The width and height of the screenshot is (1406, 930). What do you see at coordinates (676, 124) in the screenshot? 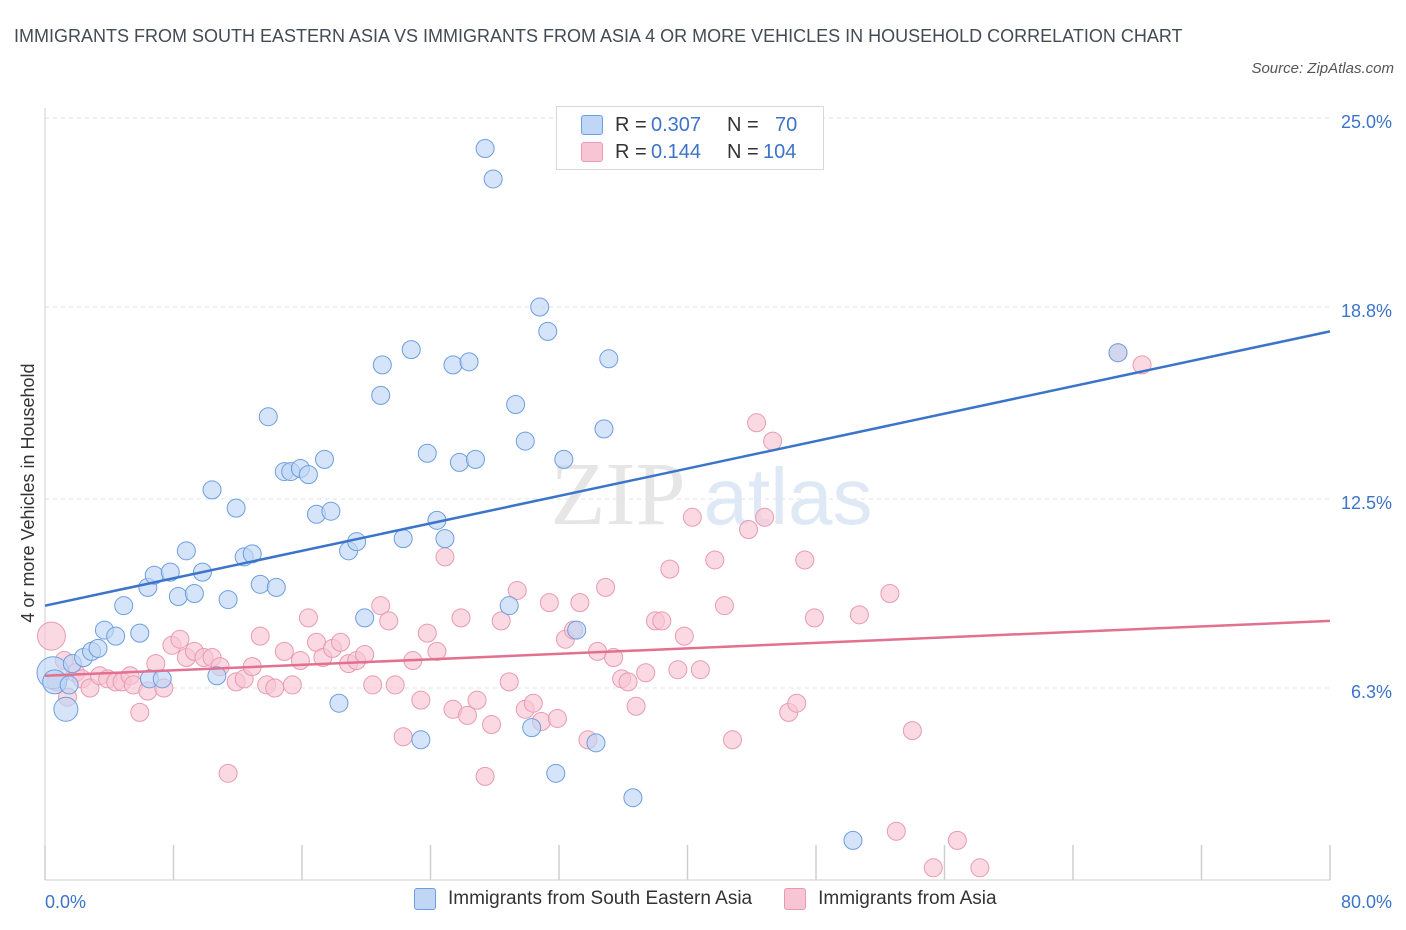
I see `legend-r-value: 0.307` at bounding box center [676, 124].